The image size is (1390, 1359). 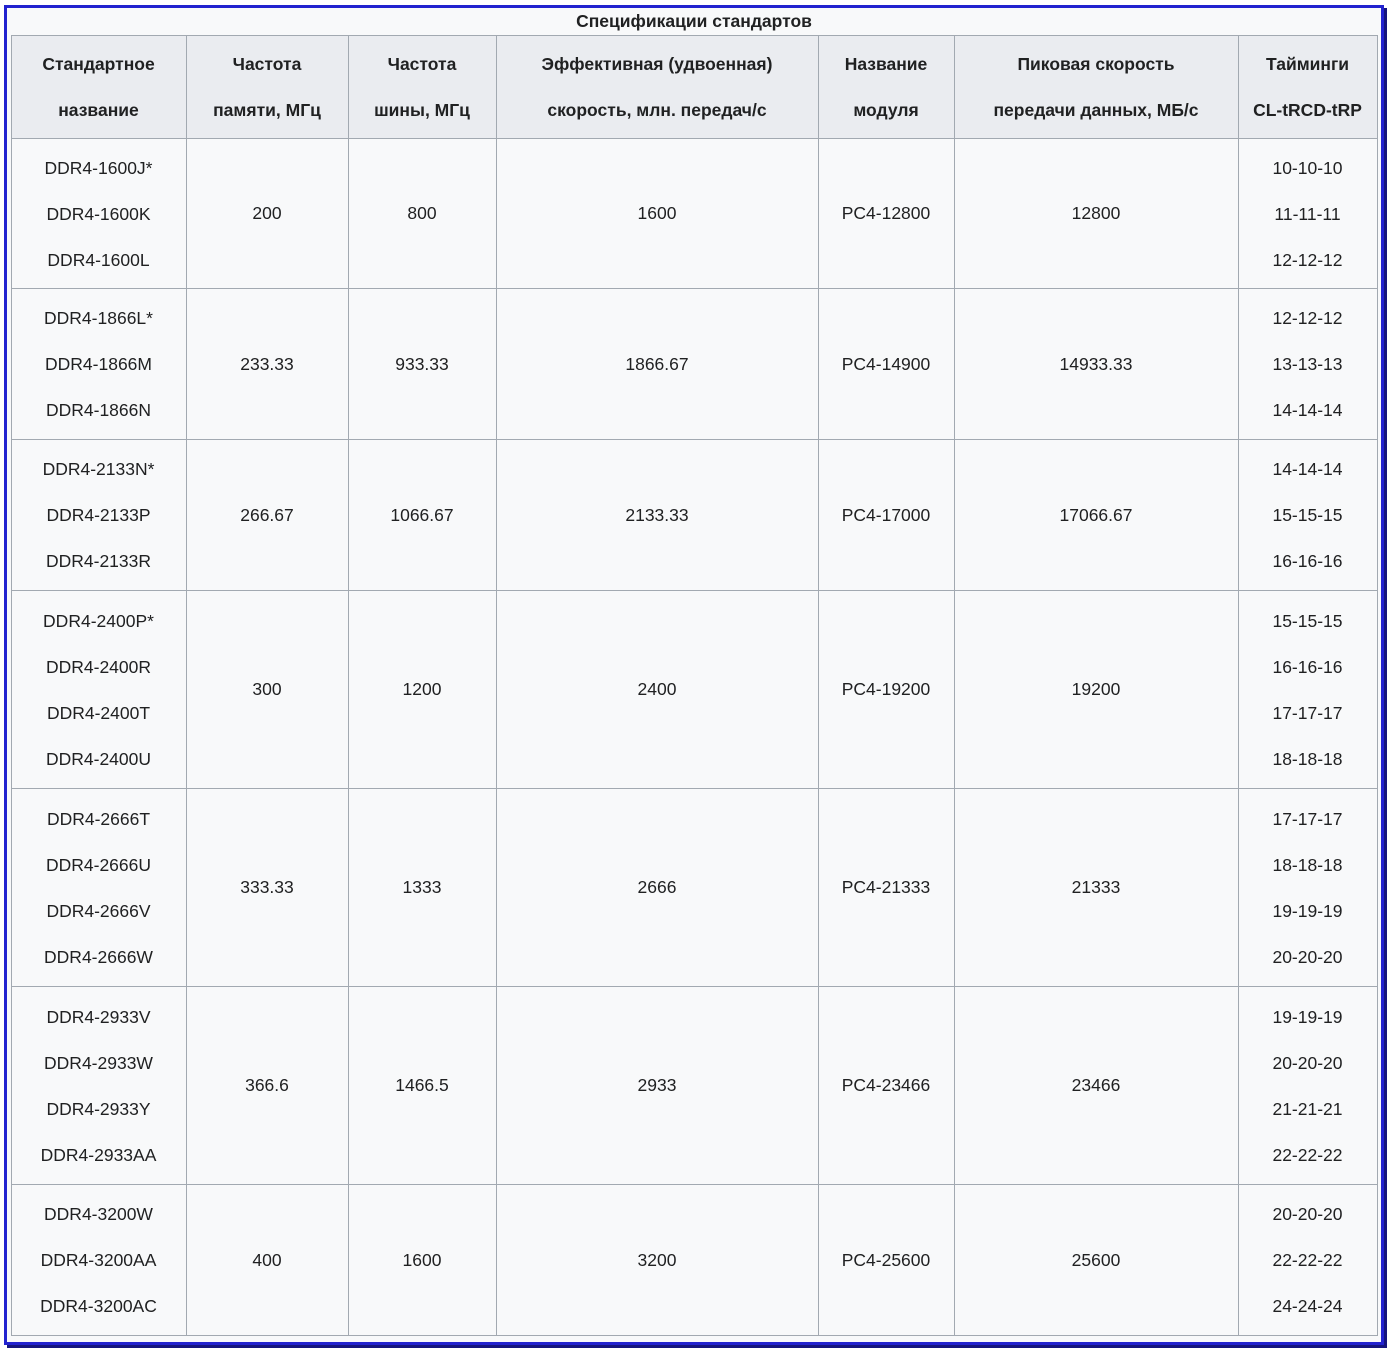 What do you see at coordinates (98, 620) in the screenshot?
I see `standard-name-line: DDR4-2400P*` at bounding box center [98, 620].